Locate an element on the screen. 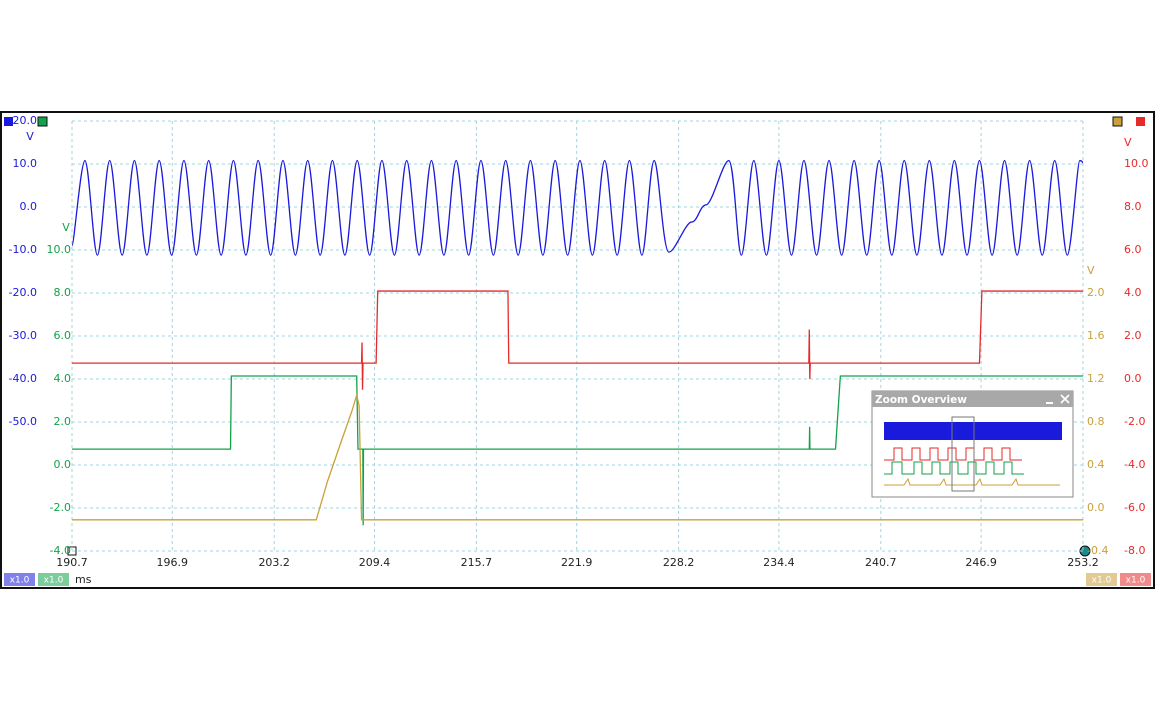 This screenshot has width=1156, height=704. y-tick-label: -50.0 is located at coordinates (23, 421).